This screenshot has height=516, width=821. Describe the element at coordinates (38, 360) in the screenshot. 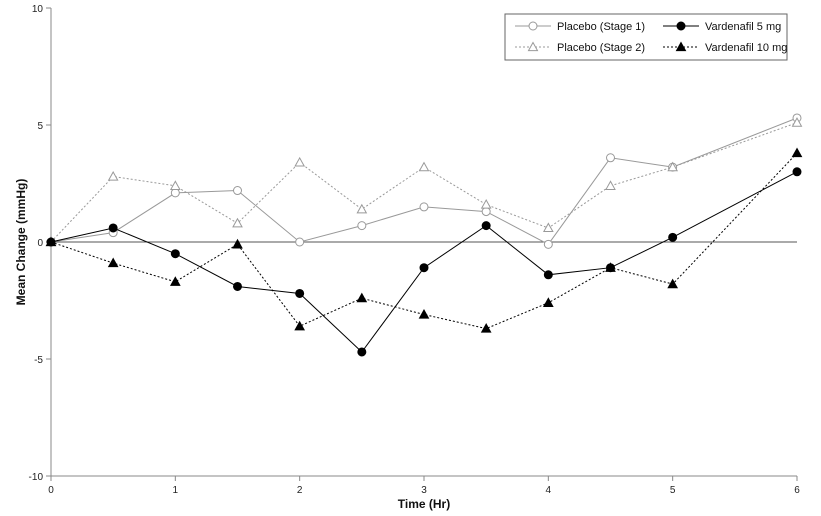

I see `y-tick-label: -5` at that location.